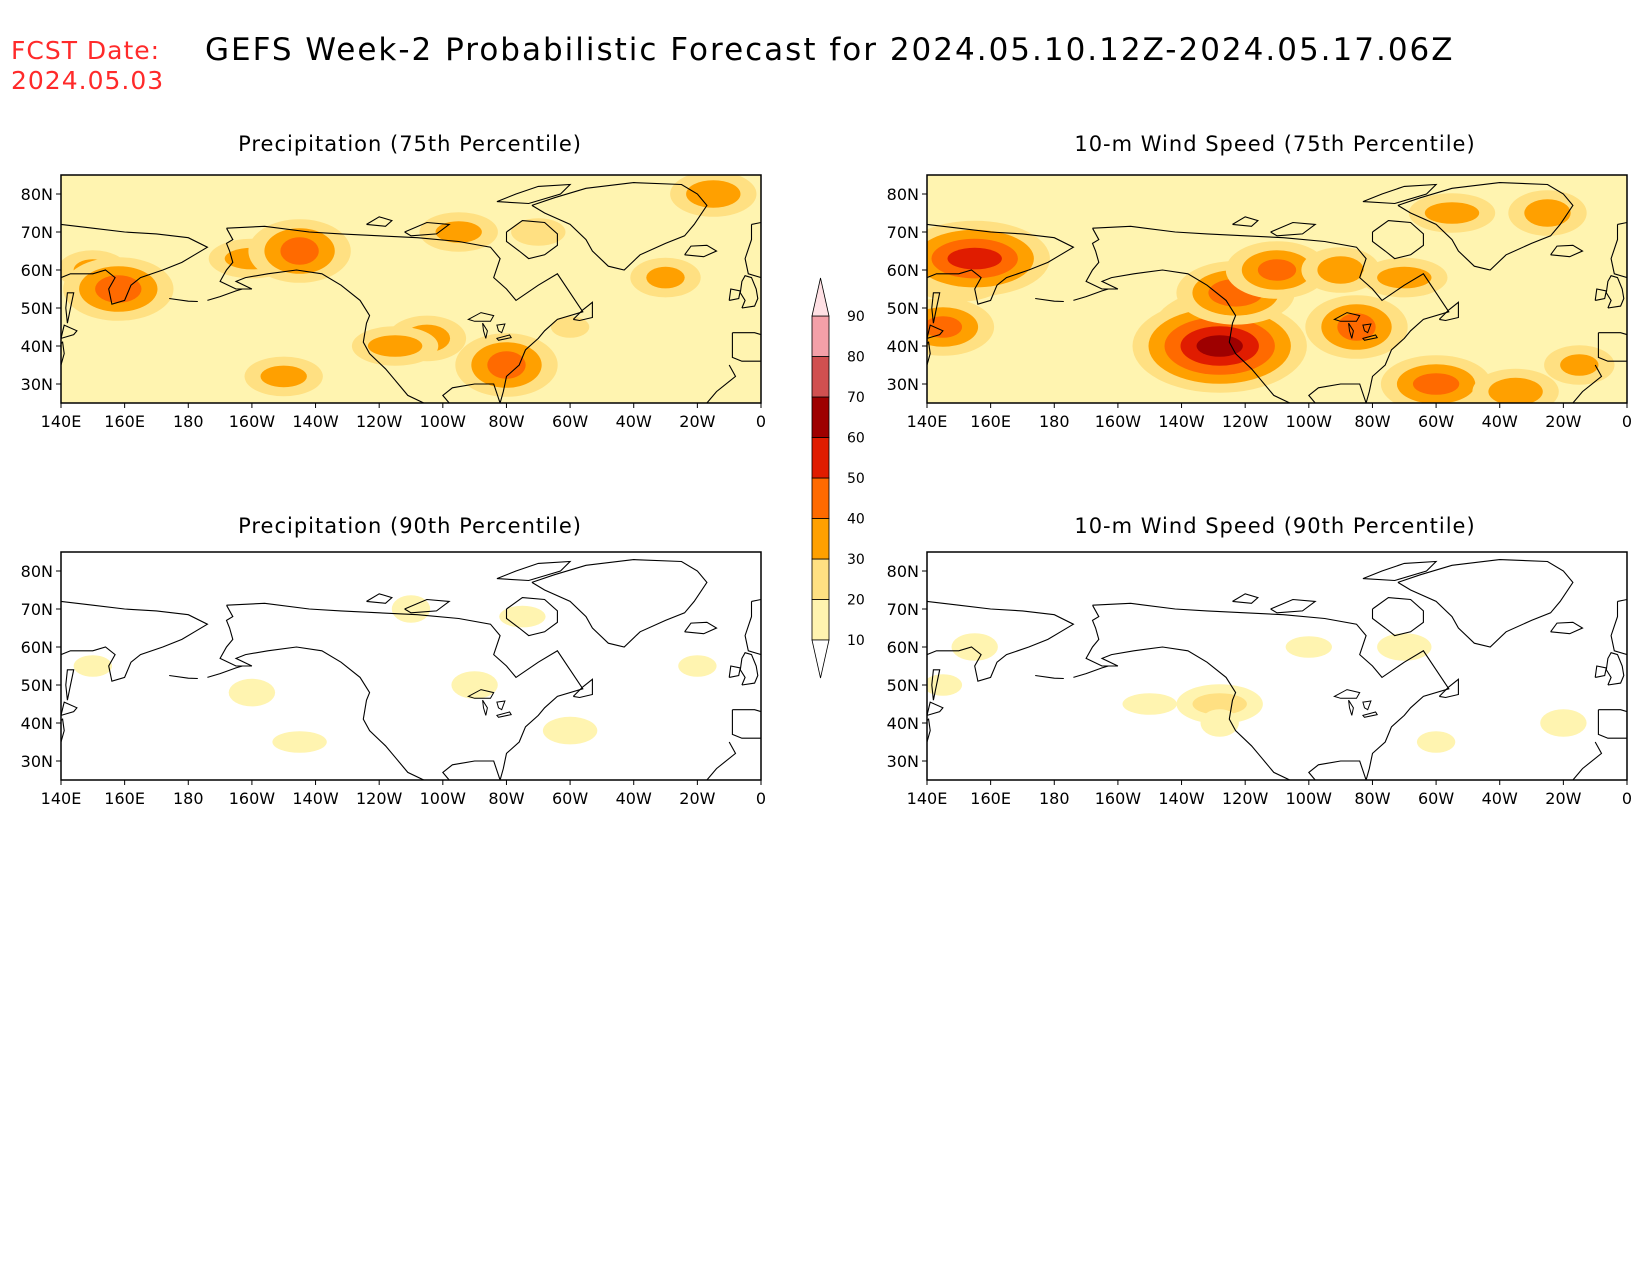 This screenshot has height=1275, width=1650. I want to click on colorbar-min-arrow, so click(820, 659).